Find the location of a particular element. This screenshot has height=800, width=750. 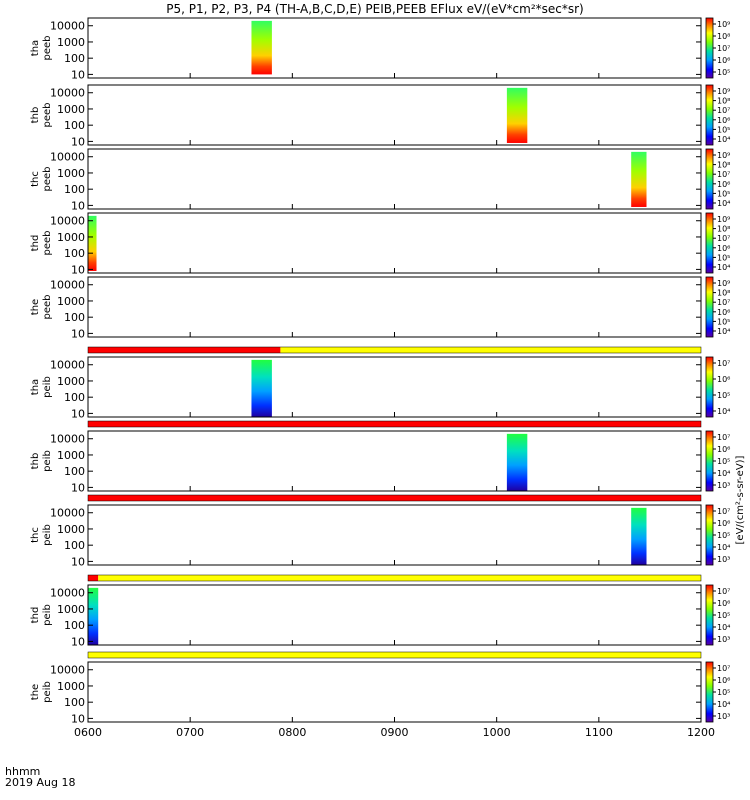

panel-tha-peib: 10 100 1000 10000 tha peib 10⁴ 10⁵ 10⁶ 10⁷ is located at coordinates (380, 388).